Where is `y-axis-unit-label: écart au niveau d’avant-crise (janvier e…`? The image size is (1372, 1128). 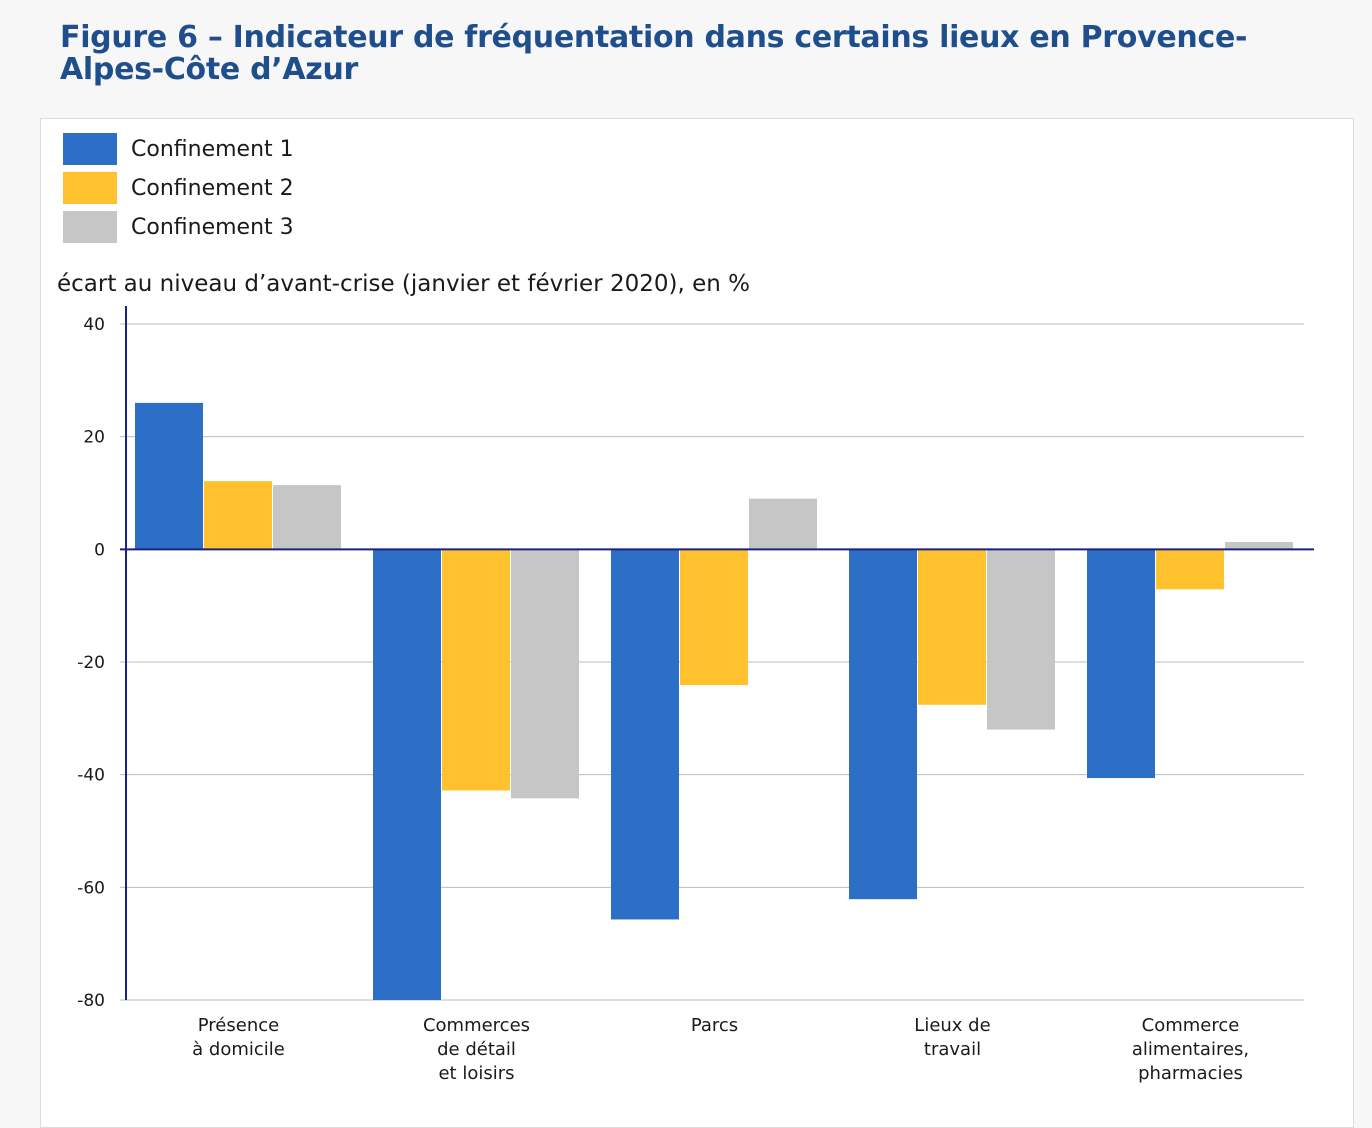
y-axis-unit-label: écart au niveau d’avant-crise (janvier e… is located at coordinates (403, 284).